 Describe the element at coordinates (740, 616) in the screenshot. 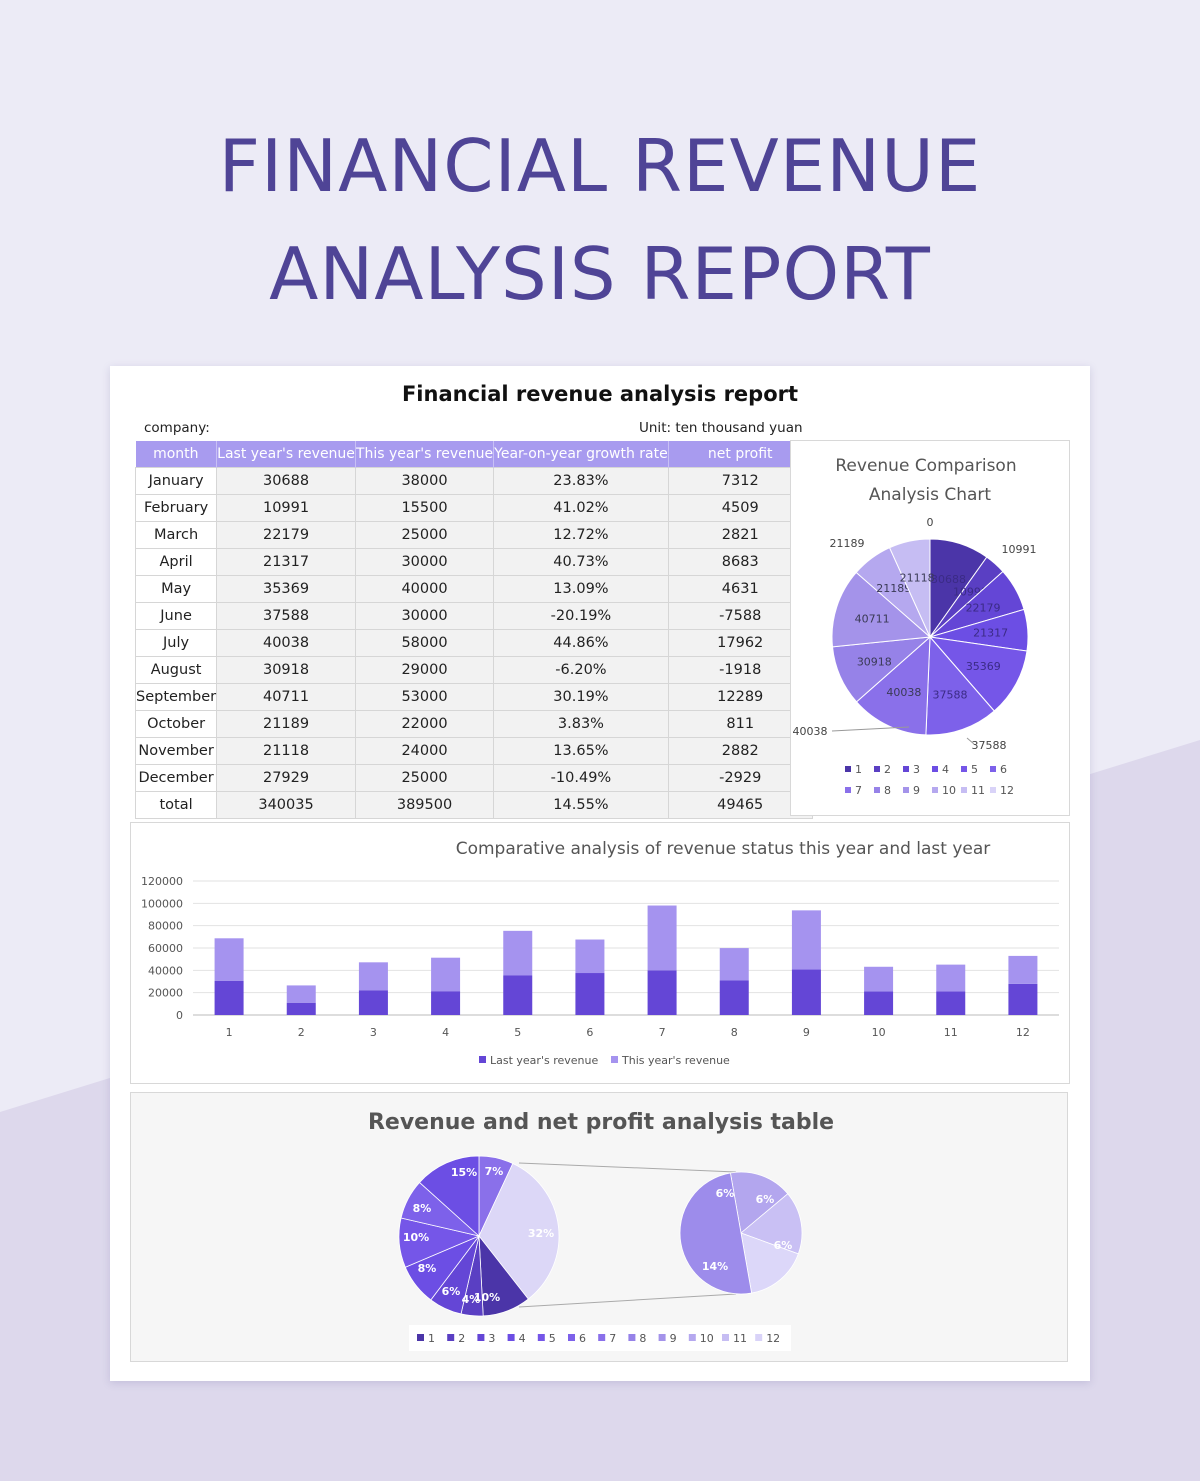

I see `value-cell: -7588` at that location.